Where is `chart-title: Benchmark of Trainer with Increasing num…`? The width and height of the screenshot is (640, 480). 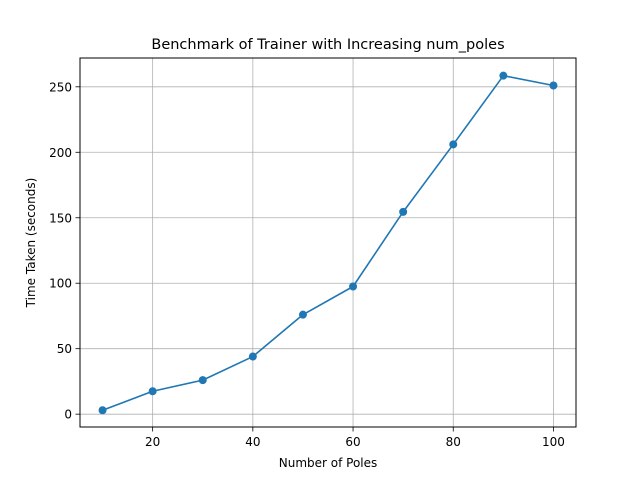
chart-title: Benchmark of Trainer with Increasing num… is located at coordinates (327, 45).